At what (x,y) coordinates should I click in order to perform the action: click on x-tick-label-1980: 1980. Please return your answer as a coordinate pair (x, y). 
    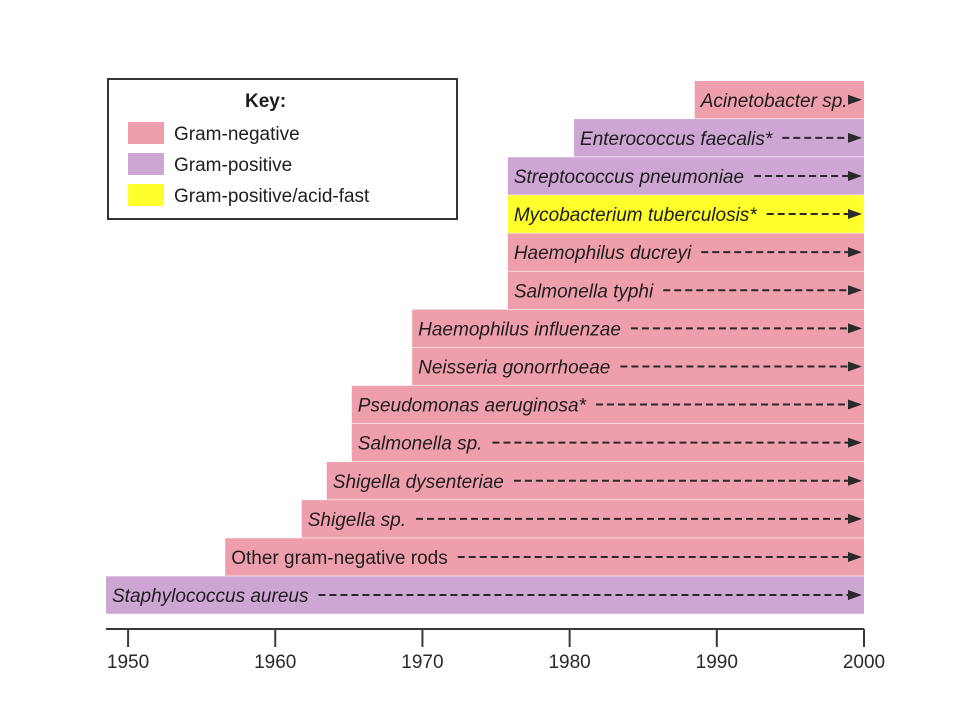
    Looking at the image, I should click on (569, 662).